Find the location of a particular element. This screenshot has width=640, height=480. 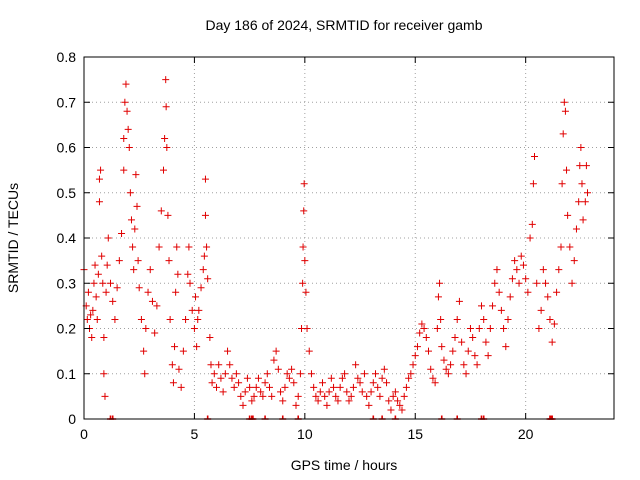

y-tick-label: 0.6 is located at coordinates (67, 148).